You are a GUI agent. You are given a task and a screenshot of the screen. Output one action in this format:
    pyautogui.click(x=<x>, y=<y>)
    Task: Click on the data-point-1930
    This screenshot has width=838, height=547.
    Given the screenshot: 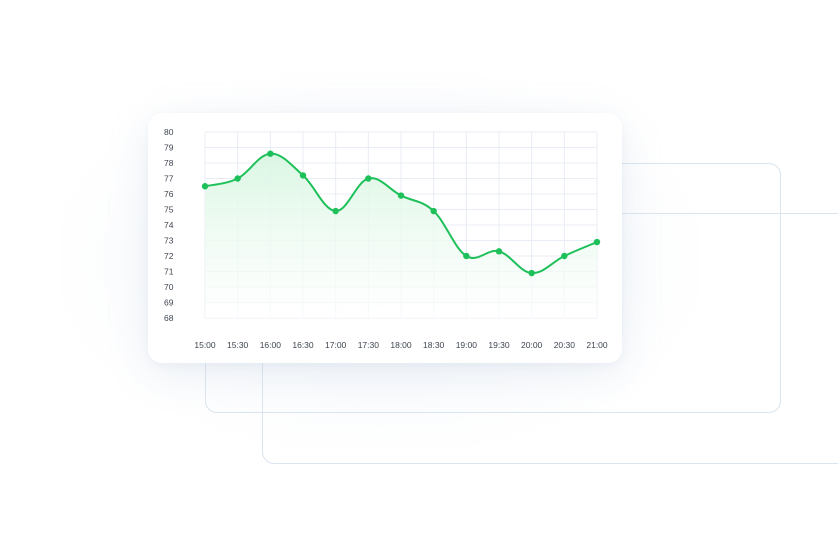 What is the action you would take?
    pyautogui.click(x=499, y=251)
    